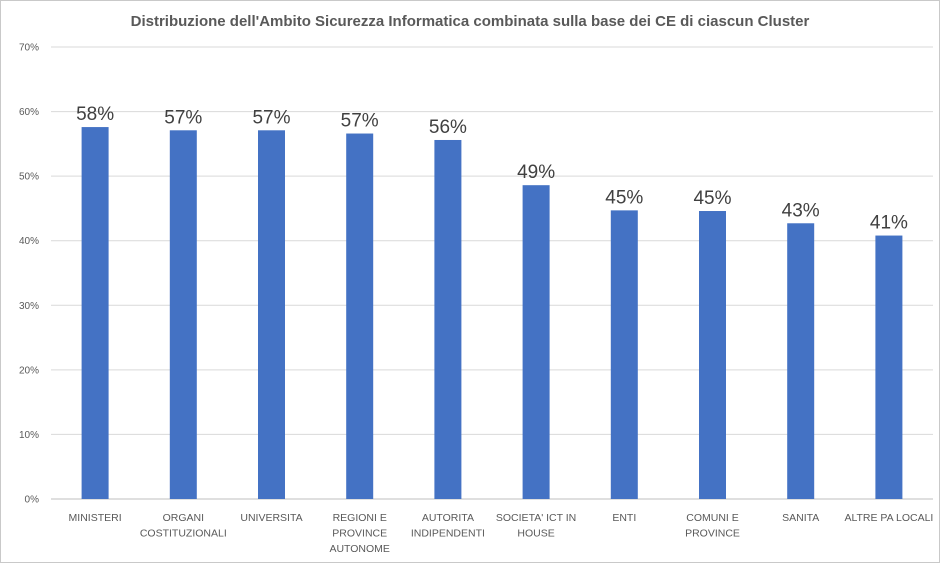 The image size is (940, 563). What do you see at coordinates (183, 526) in the screenshot?
I see `category-label: ORGANI COSTITUZIONALI` at bounding box center [183, 526].